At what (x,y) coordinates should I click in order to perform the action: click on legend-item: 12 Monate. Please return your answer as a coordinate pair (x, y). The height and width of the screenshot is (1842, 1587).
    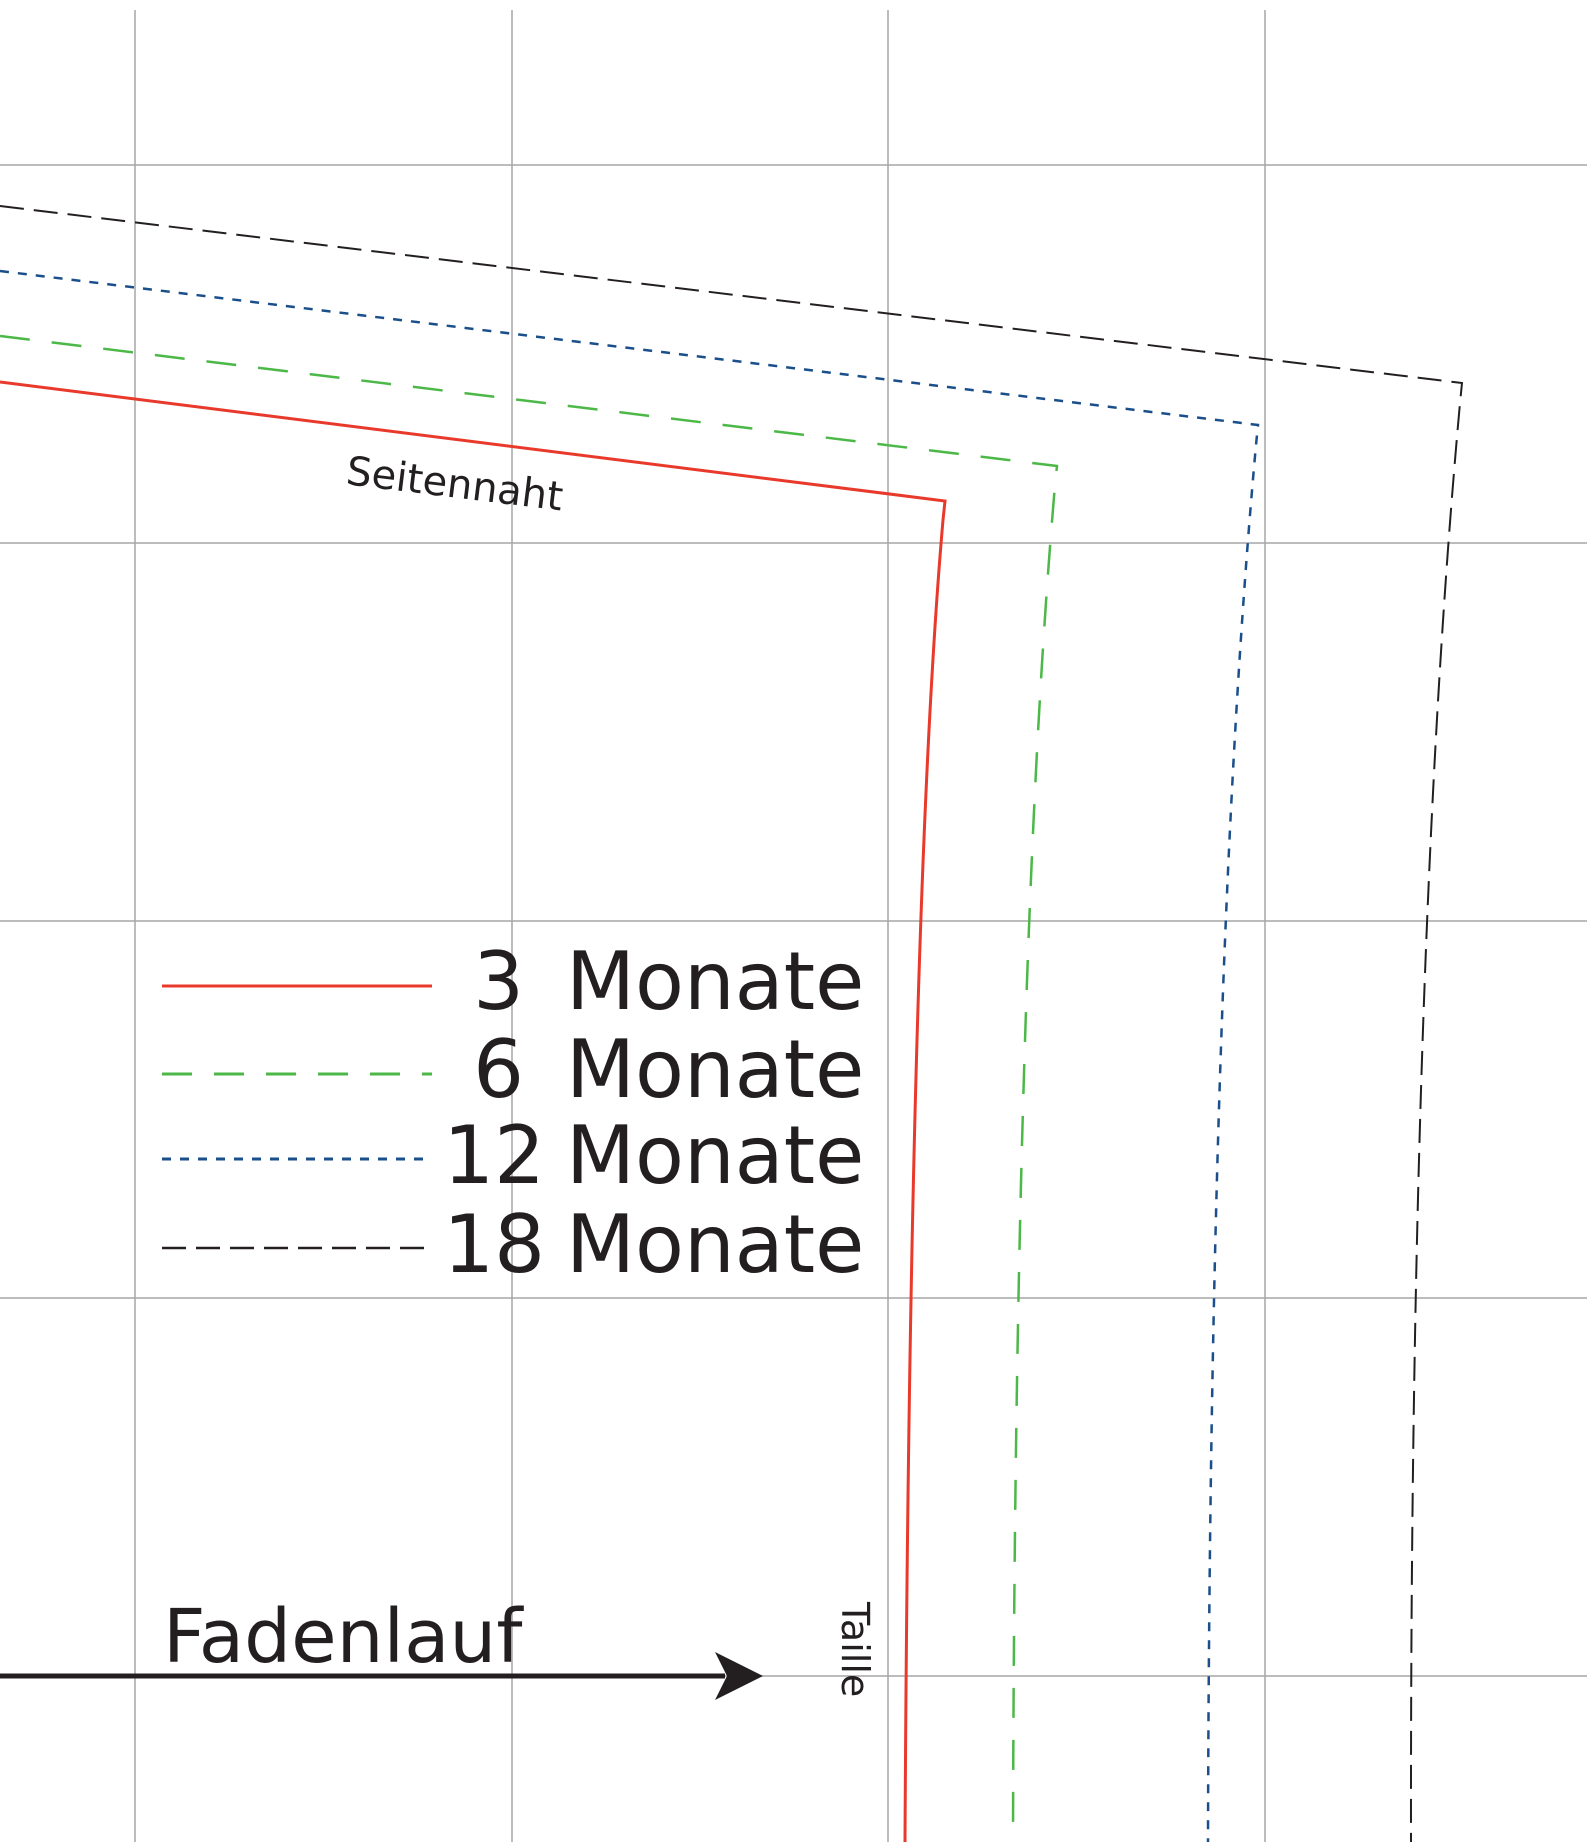
    Looking at the image, I should click on (513, 1155).